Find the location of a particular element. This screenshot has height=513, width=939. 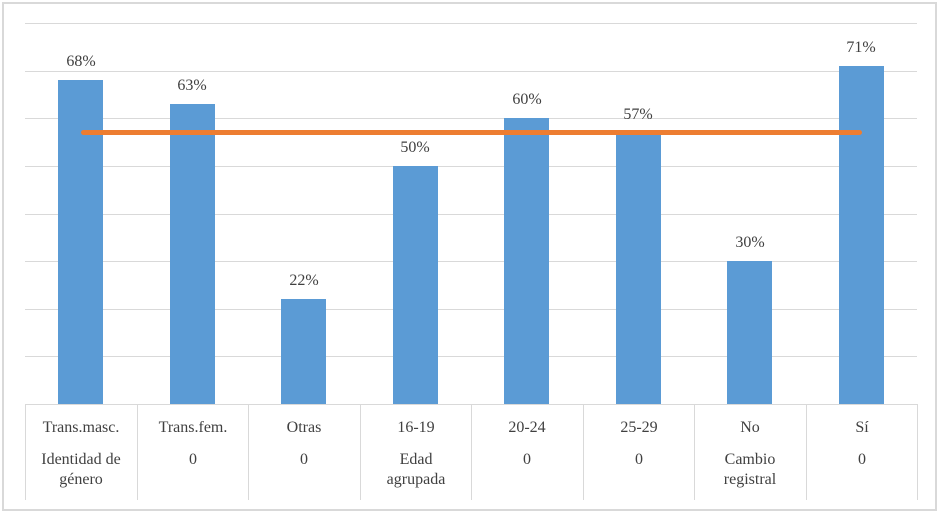

category-label-Otras: Otras is located at coordinates (304, 427).